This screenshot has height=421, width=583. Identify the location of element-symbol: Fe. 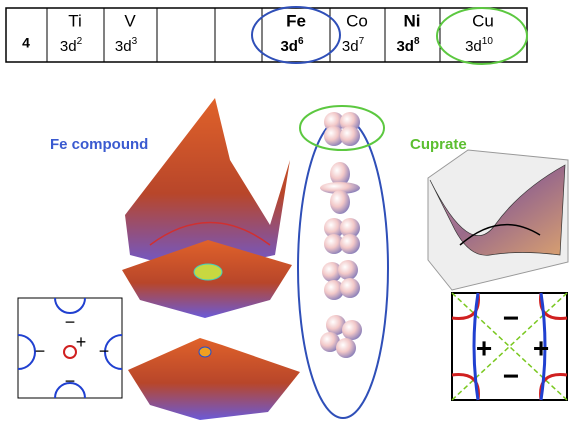
(296, 20).